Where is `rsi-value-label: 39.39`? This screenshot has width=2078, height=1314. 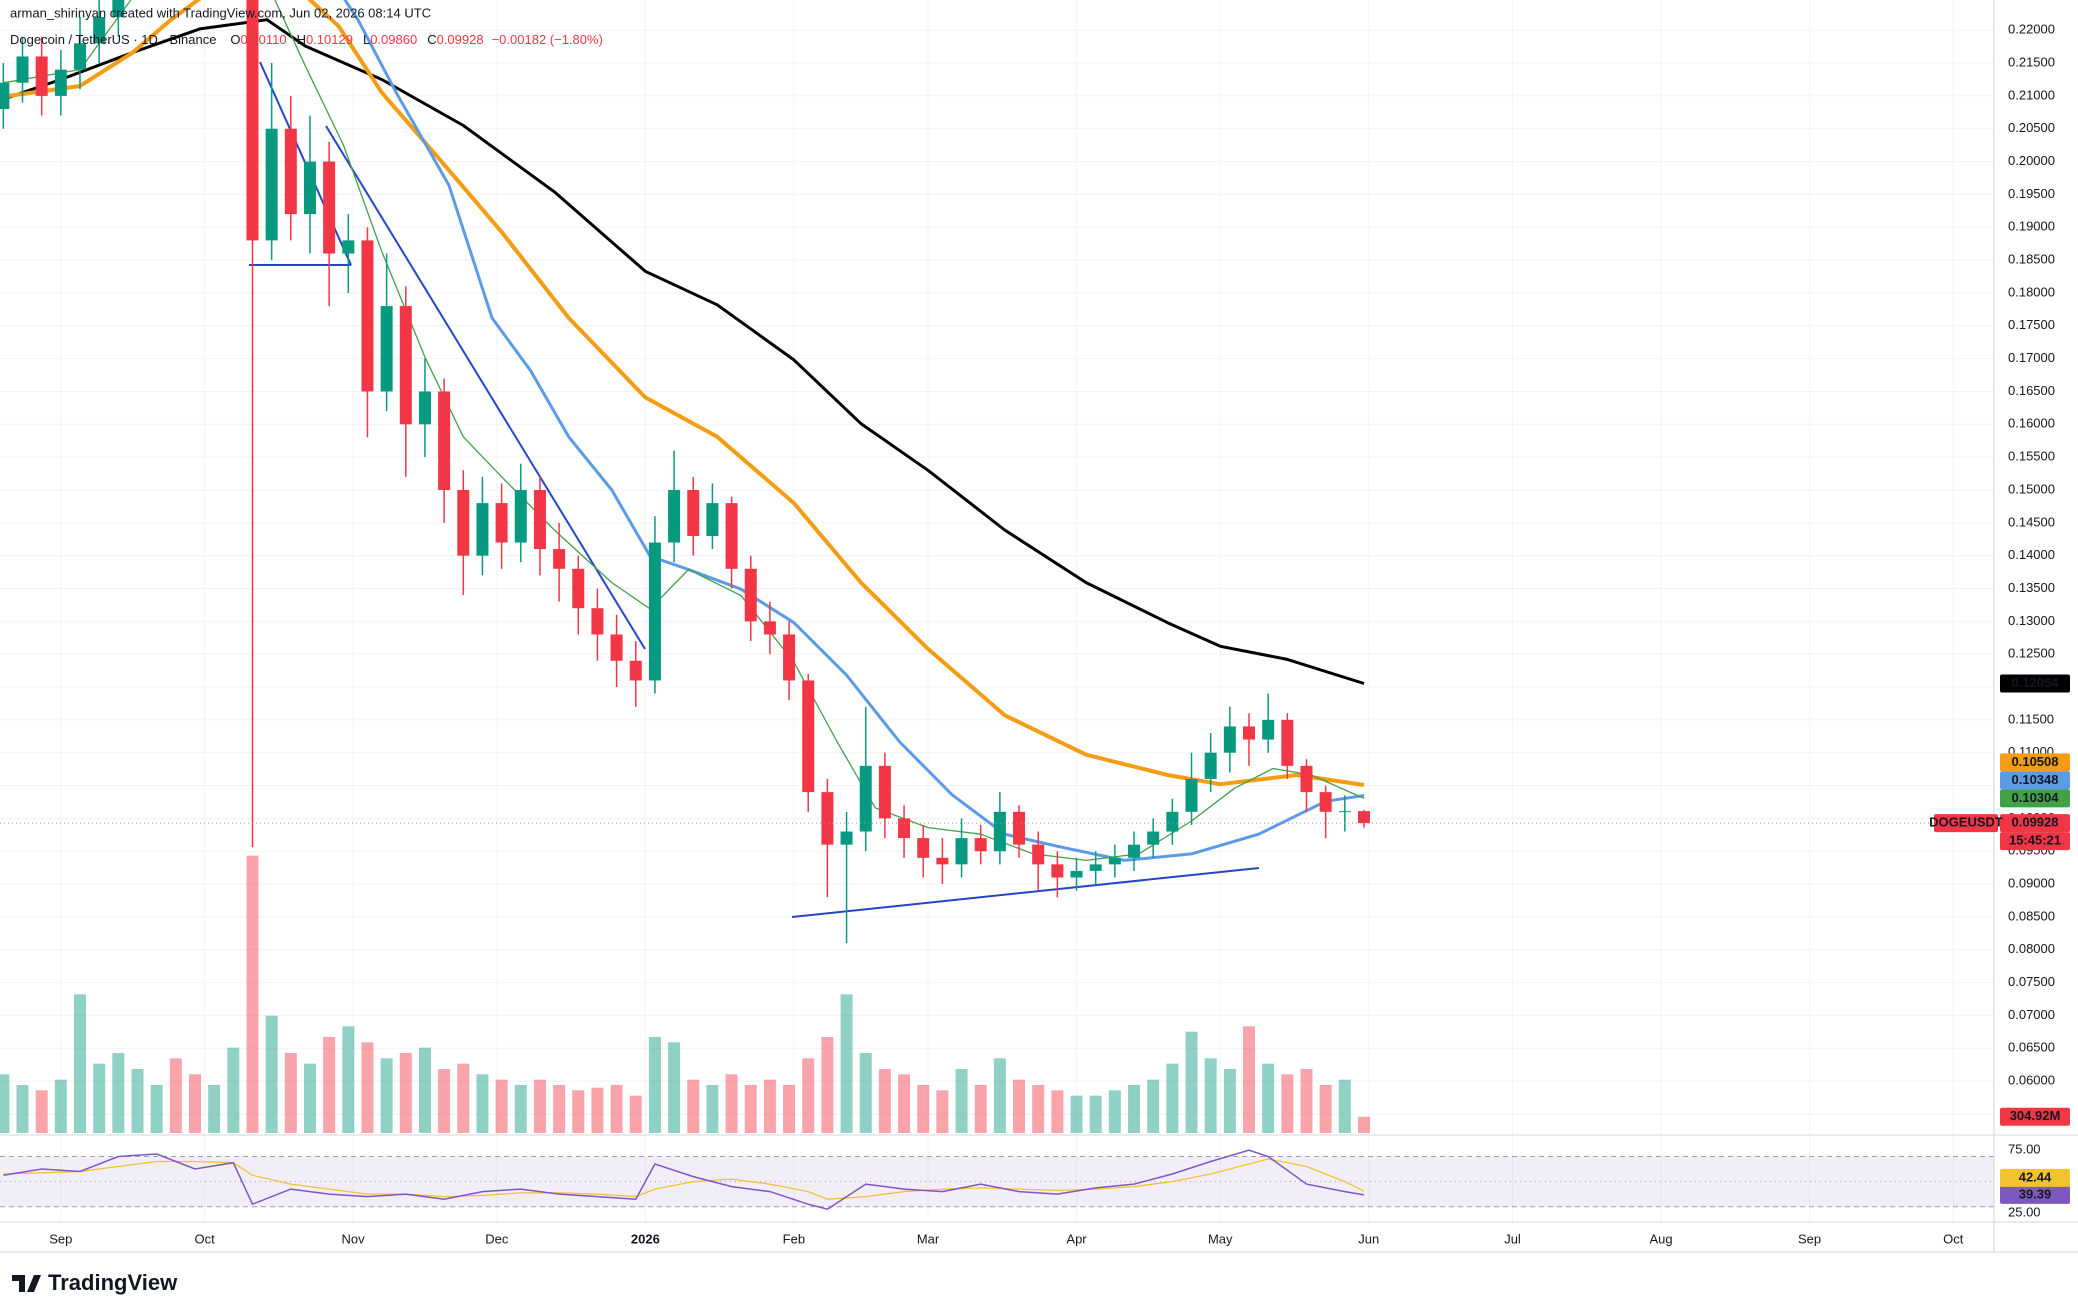 rsi-value-label: 39.39 is located at coordinates (2035, 1193).